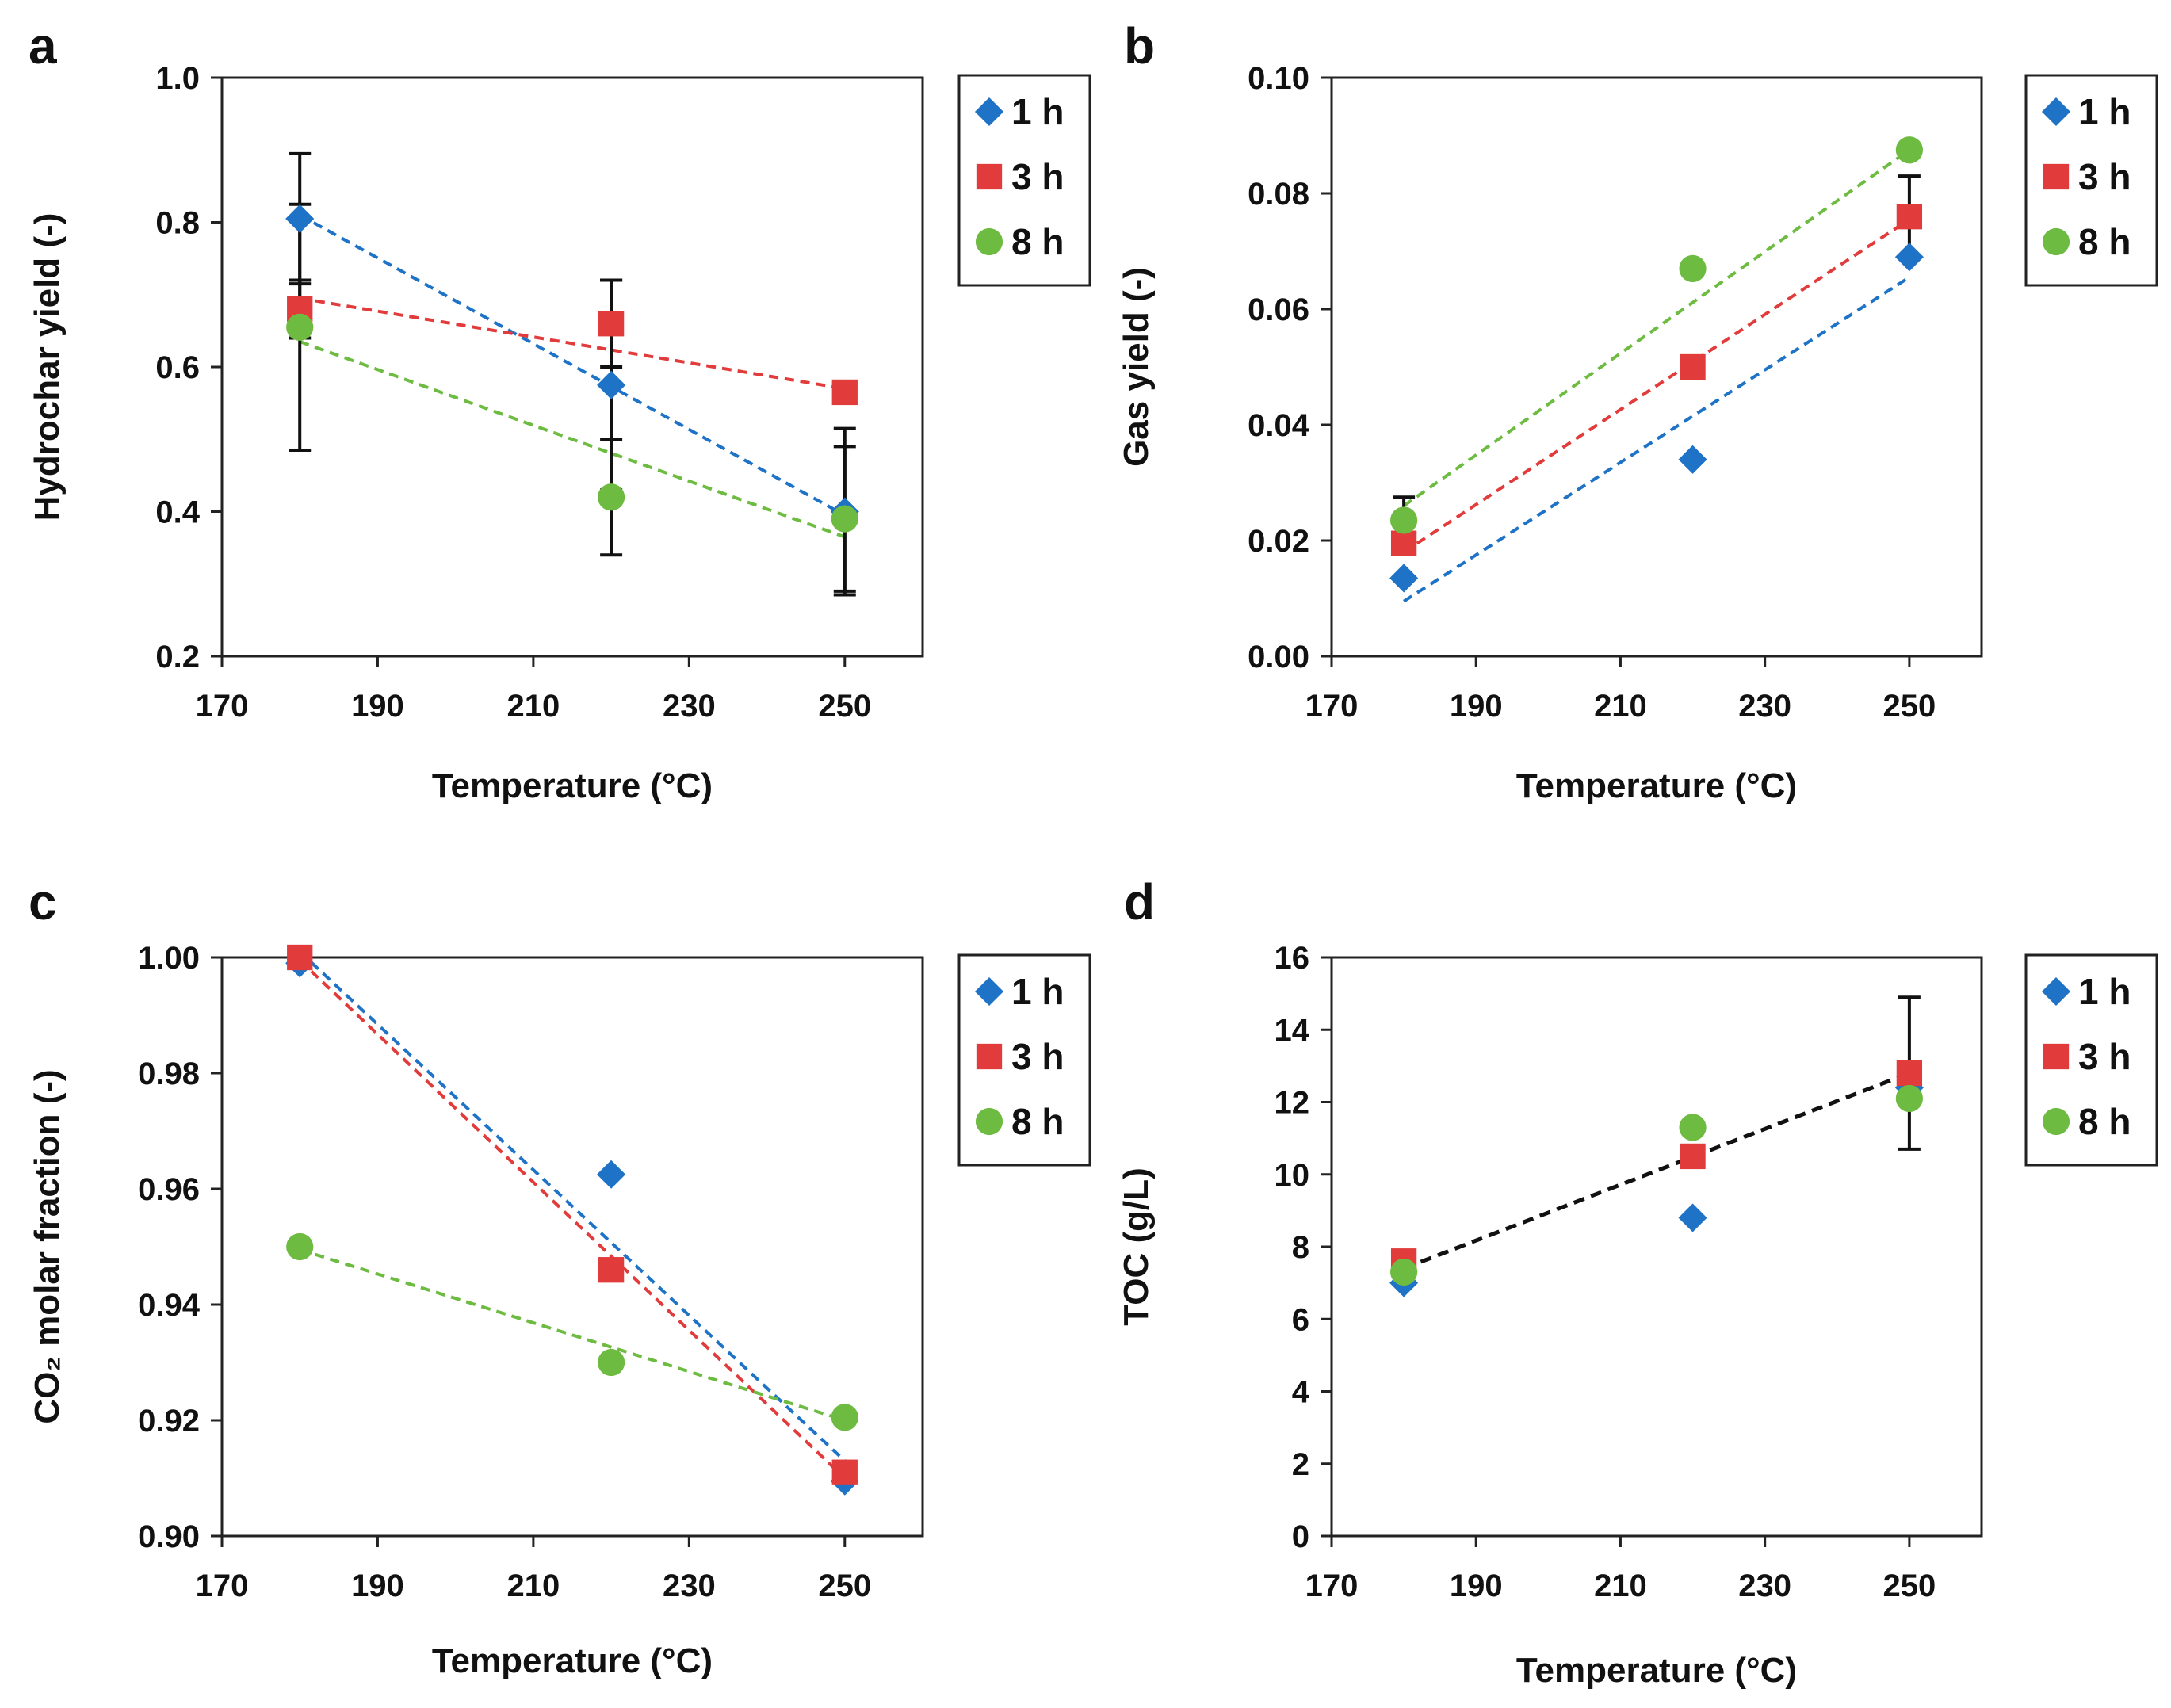  Describe the element at coordinates (222, 706) in the screenshot. I see `x-tick-label-a: 170` at that location.